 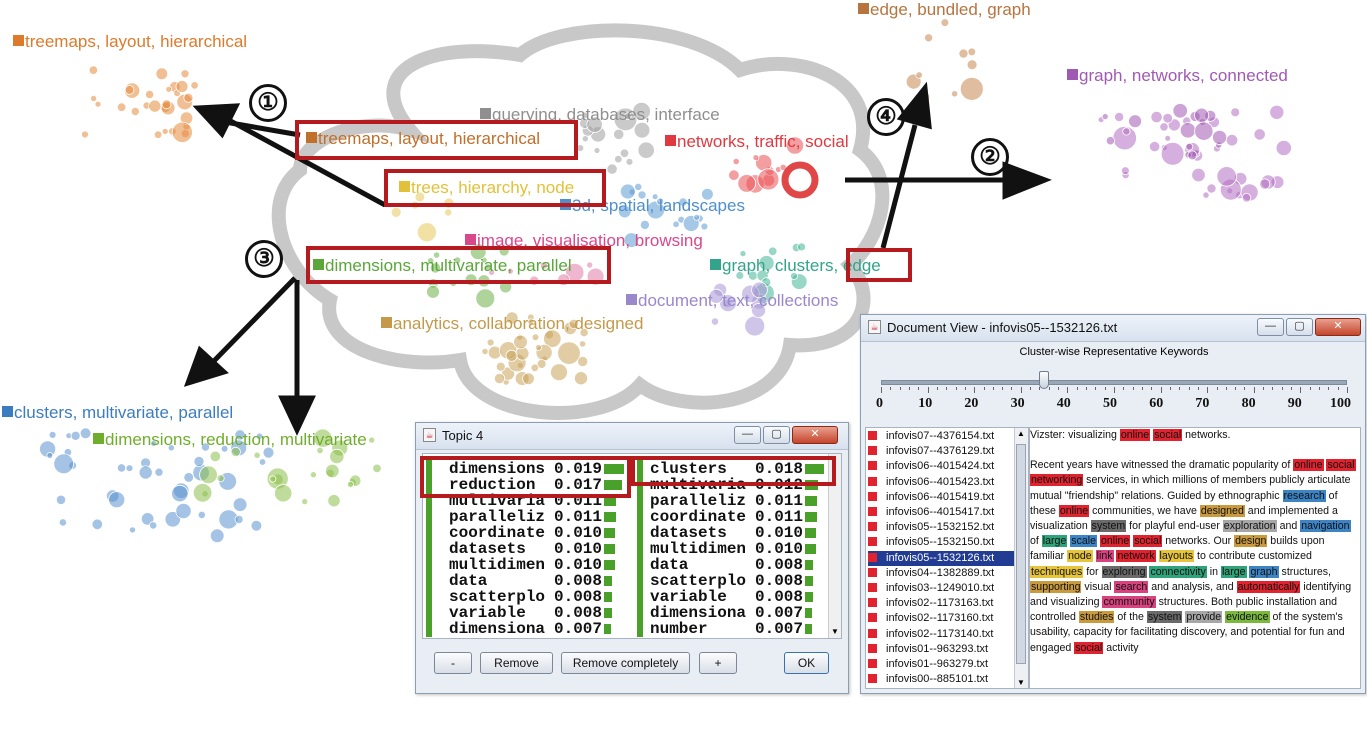 What do you see at coordinates (942, 574) in the screenshot?
I see `file-list-item: infovis04--1382889.txt` at bounding box center [942, 574].